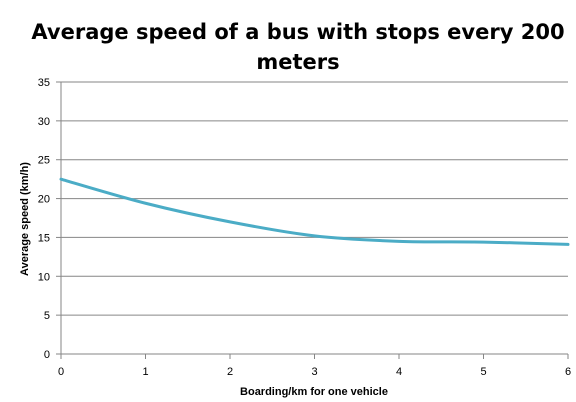 This screenshot has width=576, height=402. I want to click on chart-title-line-2: meters, so click(297, 62).